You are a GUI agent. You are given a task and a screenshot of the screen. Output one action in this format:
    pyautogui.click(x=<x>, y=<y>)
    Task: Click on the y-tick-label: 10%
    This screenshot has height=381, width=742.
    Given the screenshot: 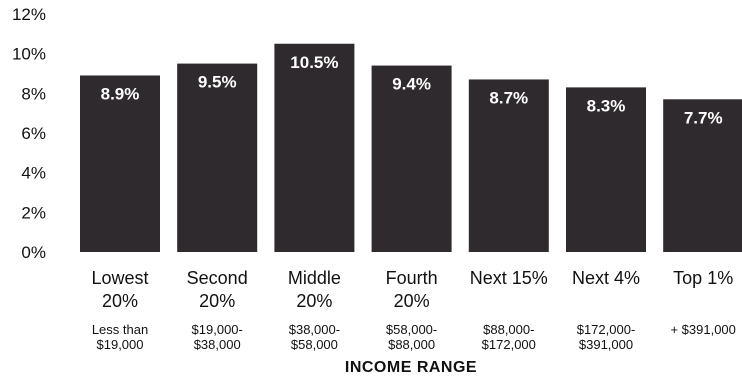 What is the action you would take?
    pyautogui.click(x=29, y=54)
    